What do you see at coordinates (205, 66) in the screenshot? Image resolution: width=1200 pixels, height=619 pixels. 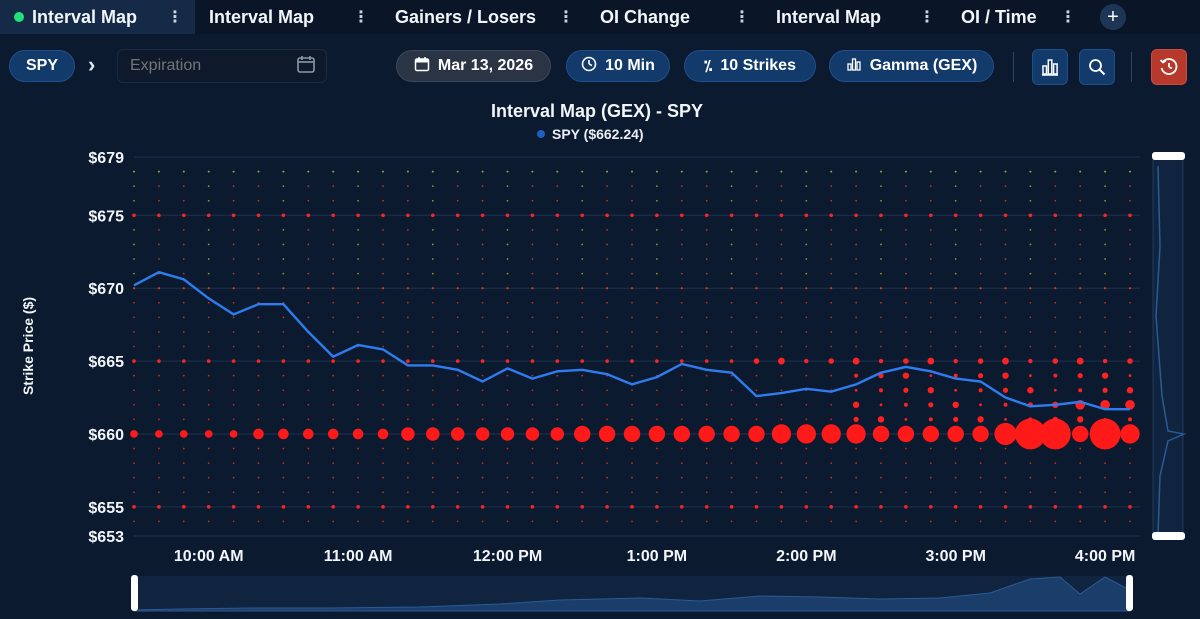 I see `expiration-input` at bounding box center [205, 66].